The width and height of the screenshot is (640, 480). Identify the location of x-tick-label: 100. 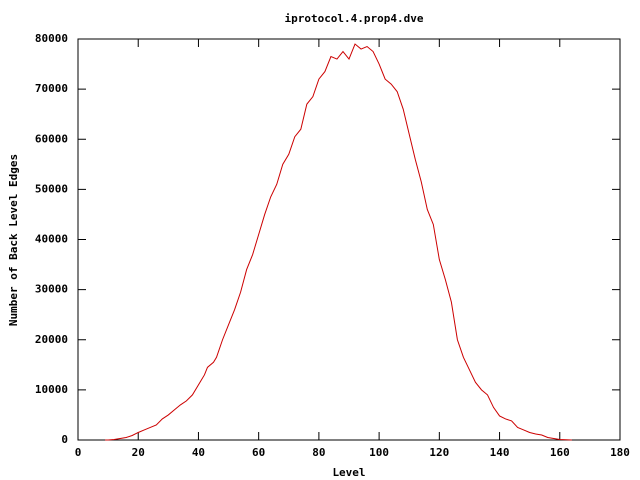
(379, 452).